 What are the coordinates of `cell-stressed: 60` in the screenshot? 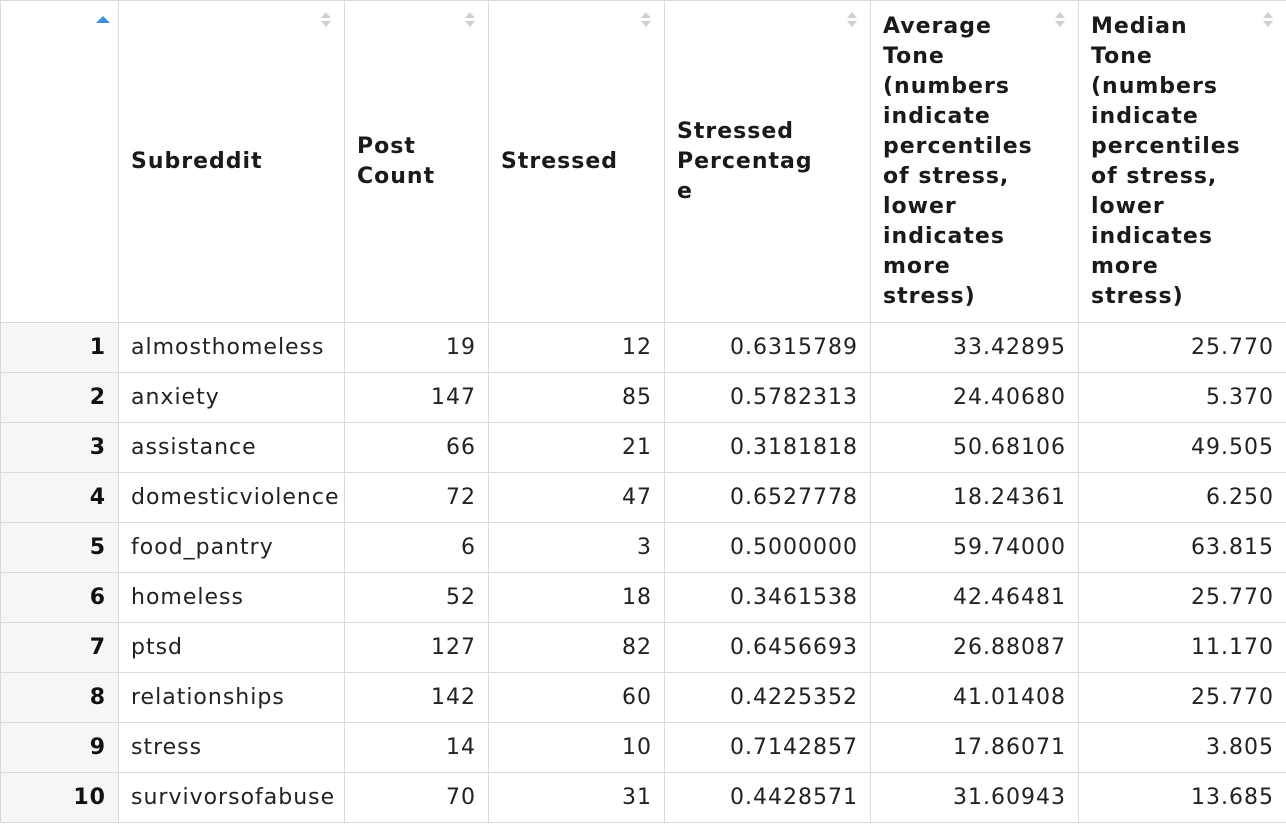 It's located at (576, 697).